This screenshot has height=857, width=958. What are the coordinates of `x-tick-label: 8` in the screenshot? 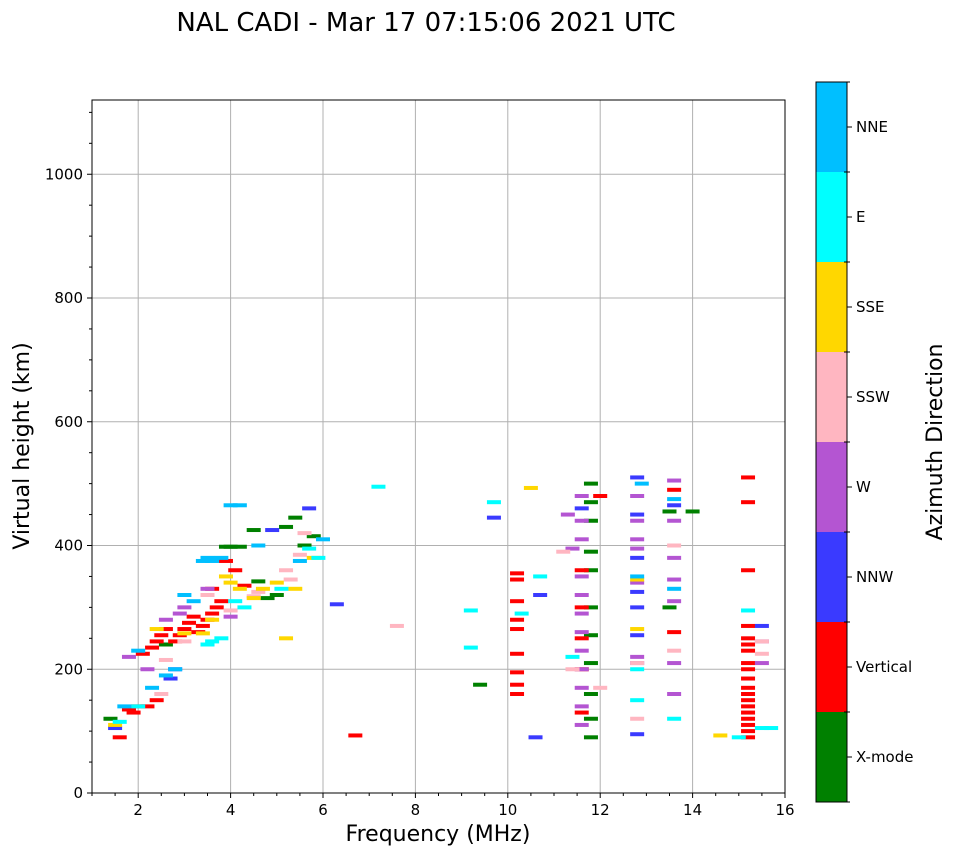 It's located at (416, 810).